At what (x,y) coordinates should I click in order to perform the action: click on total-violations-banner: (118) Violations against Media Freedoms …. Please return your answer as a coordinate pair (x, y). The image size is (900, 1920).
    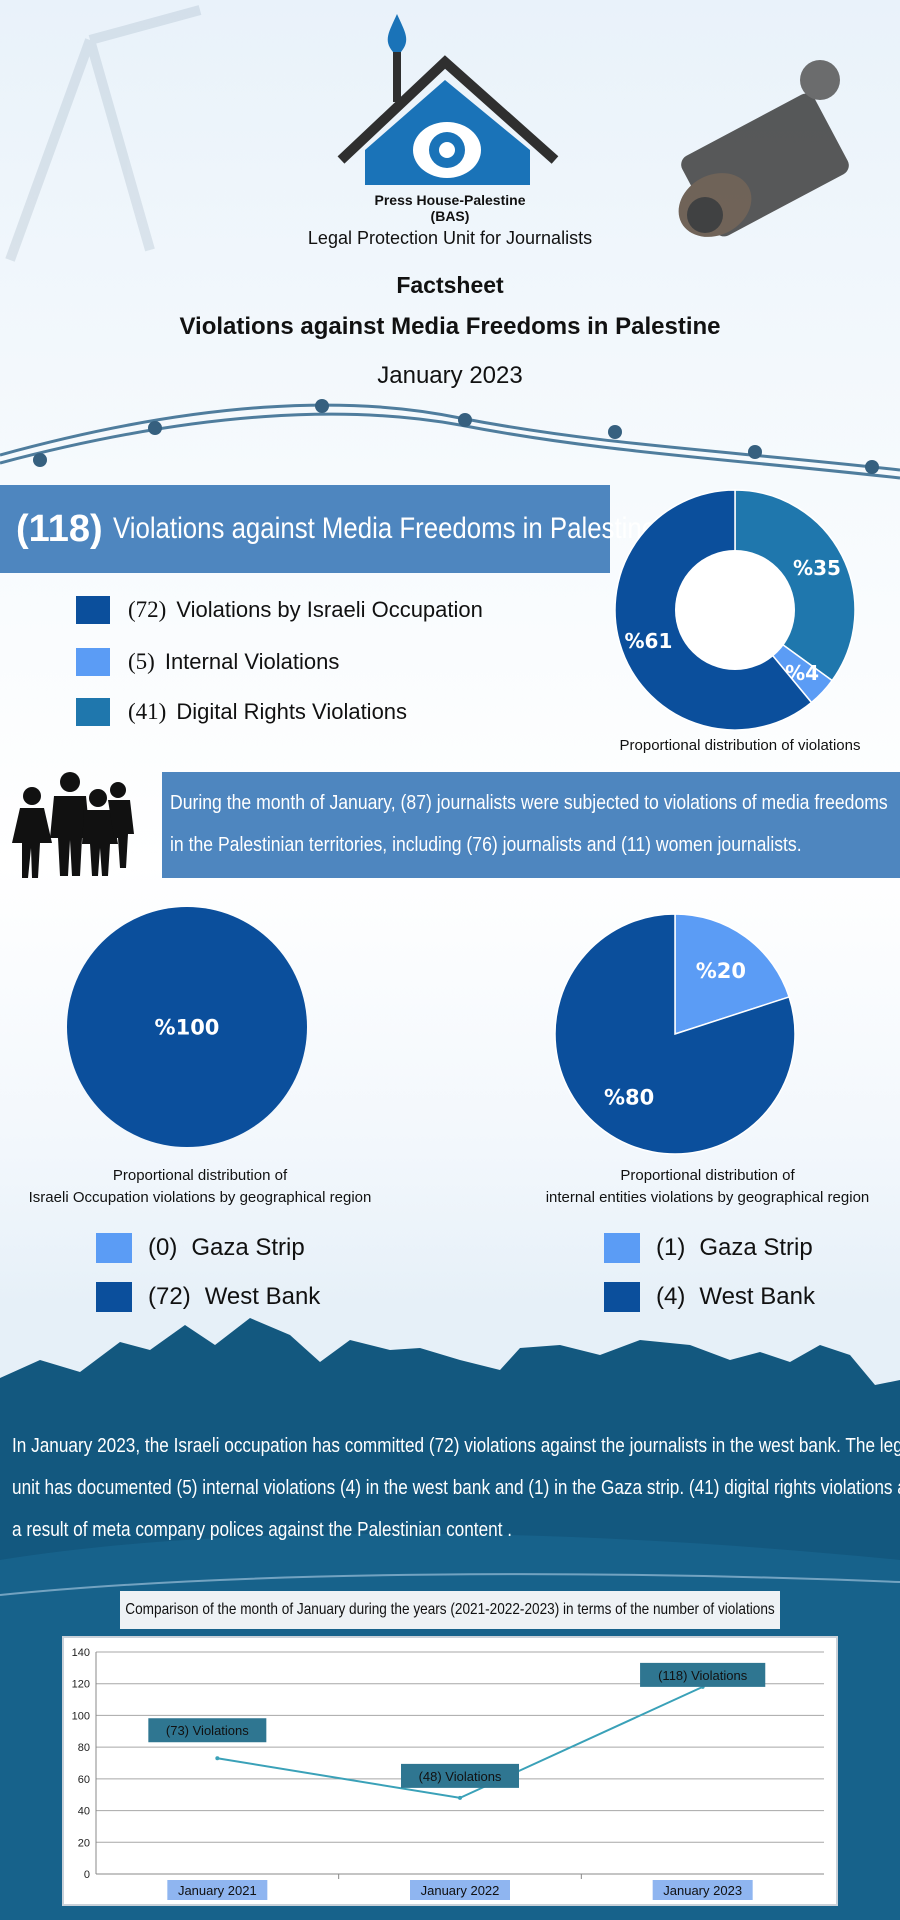
    Looking at the image, I should click on (328, 529).